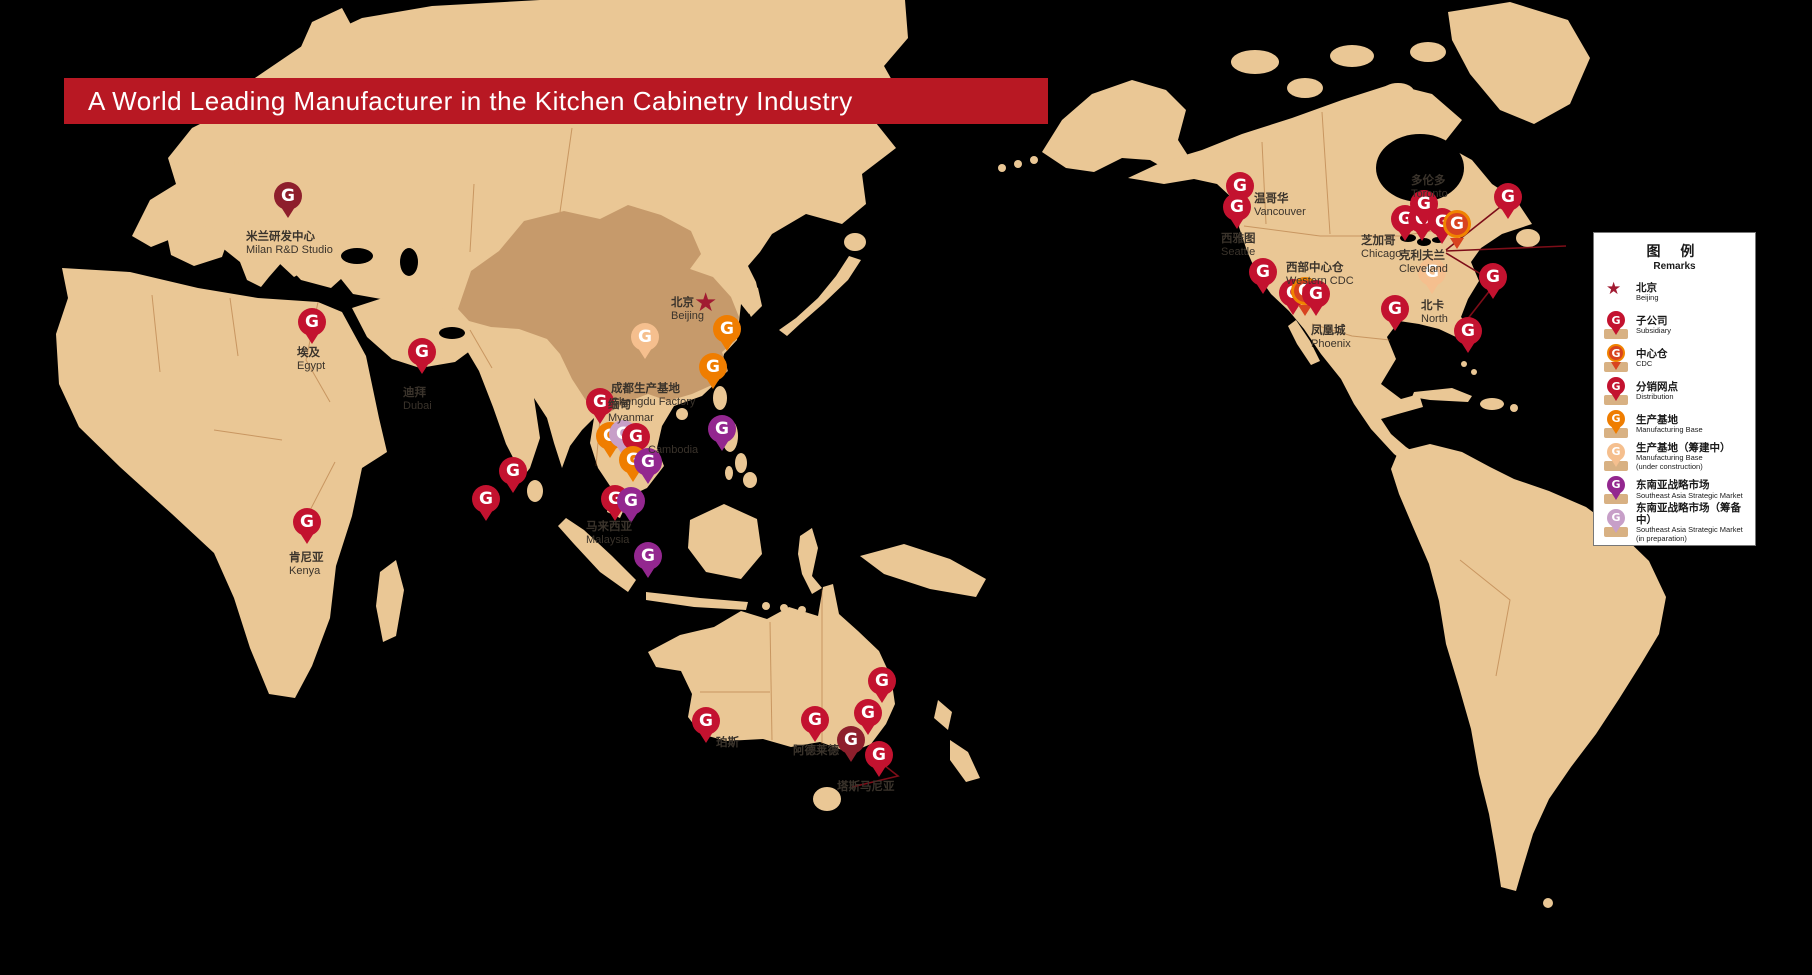  I want to click on location-pin-vietnam-2: G, so click(648, 466).